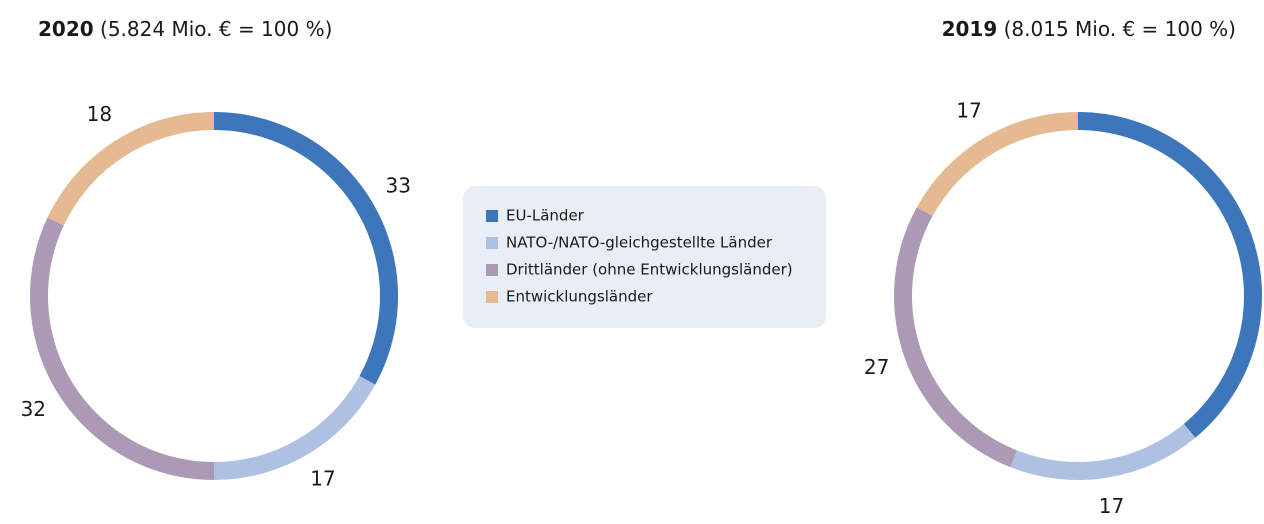 The image size is (1264, 524). What do you see at coordinates (397, 186) in the screenshot?
I see `data-label: 33` at bounding box center [397, 186].